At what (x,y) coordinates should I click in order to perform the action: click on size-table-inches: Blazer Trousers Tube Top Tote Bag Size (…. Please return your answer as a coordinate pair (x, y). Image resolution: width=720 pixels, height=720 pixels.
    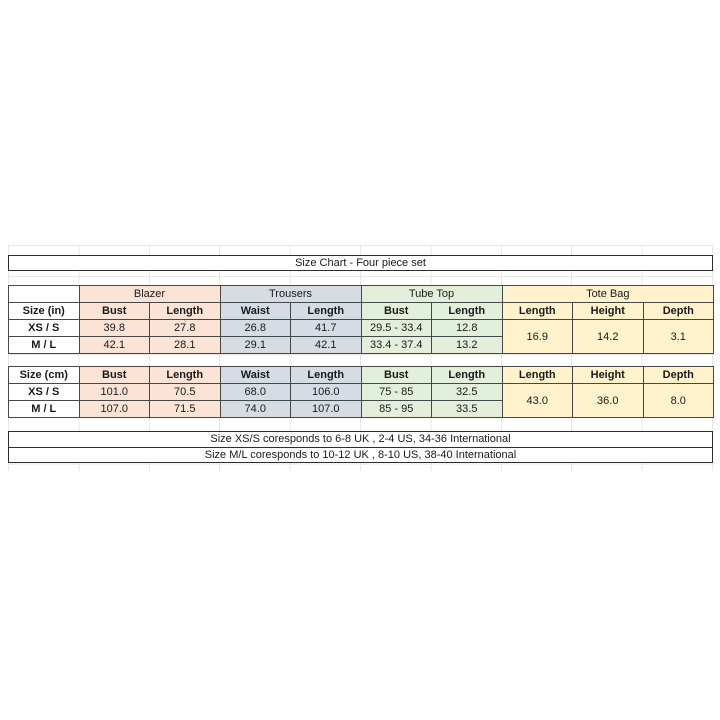
    Looking at the image, I should click on (361, 319).